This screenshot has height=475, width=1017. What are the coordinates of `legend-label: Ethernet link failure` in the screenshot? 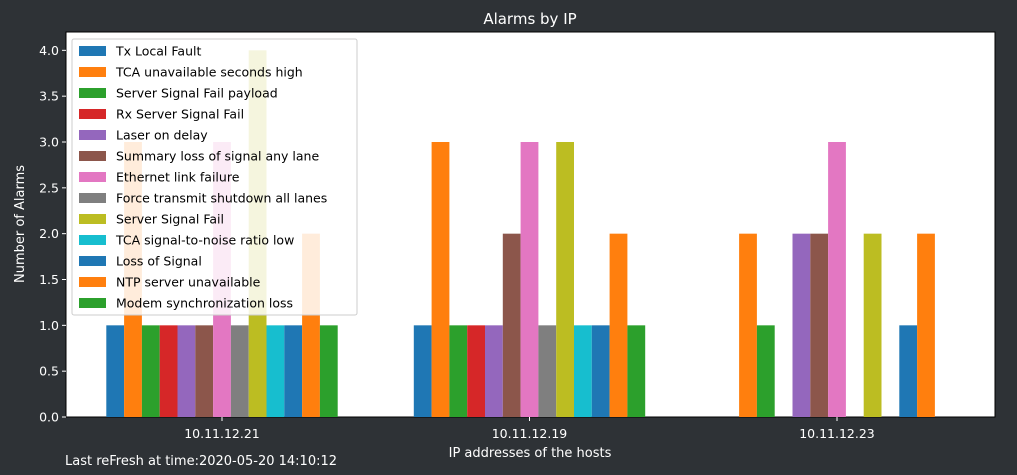 It's located at (178, 177).